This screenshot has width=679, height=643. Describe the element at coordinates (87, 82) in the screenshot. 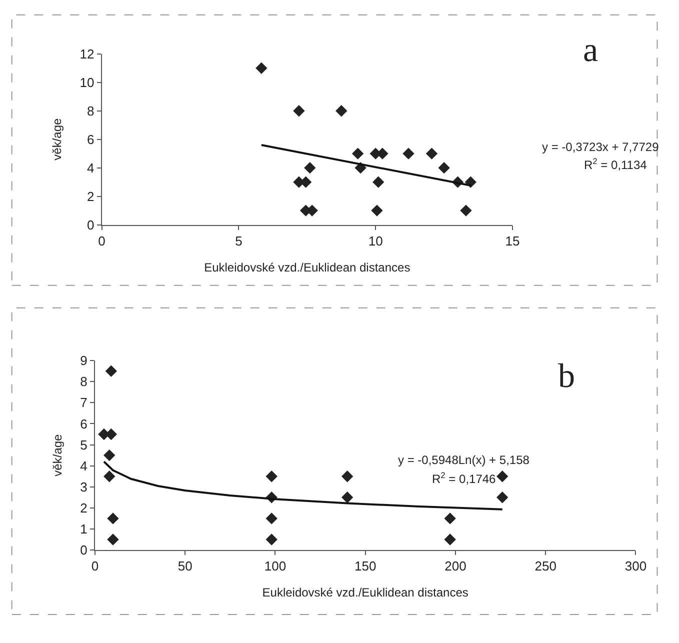

I see `y-tick-label: 10` at that location.